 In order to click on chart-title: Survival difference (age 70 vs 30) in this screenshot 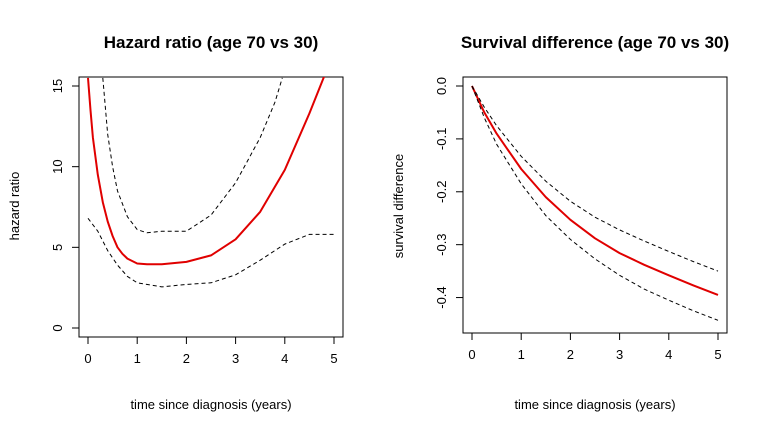, I will do `click(595, 42)`.